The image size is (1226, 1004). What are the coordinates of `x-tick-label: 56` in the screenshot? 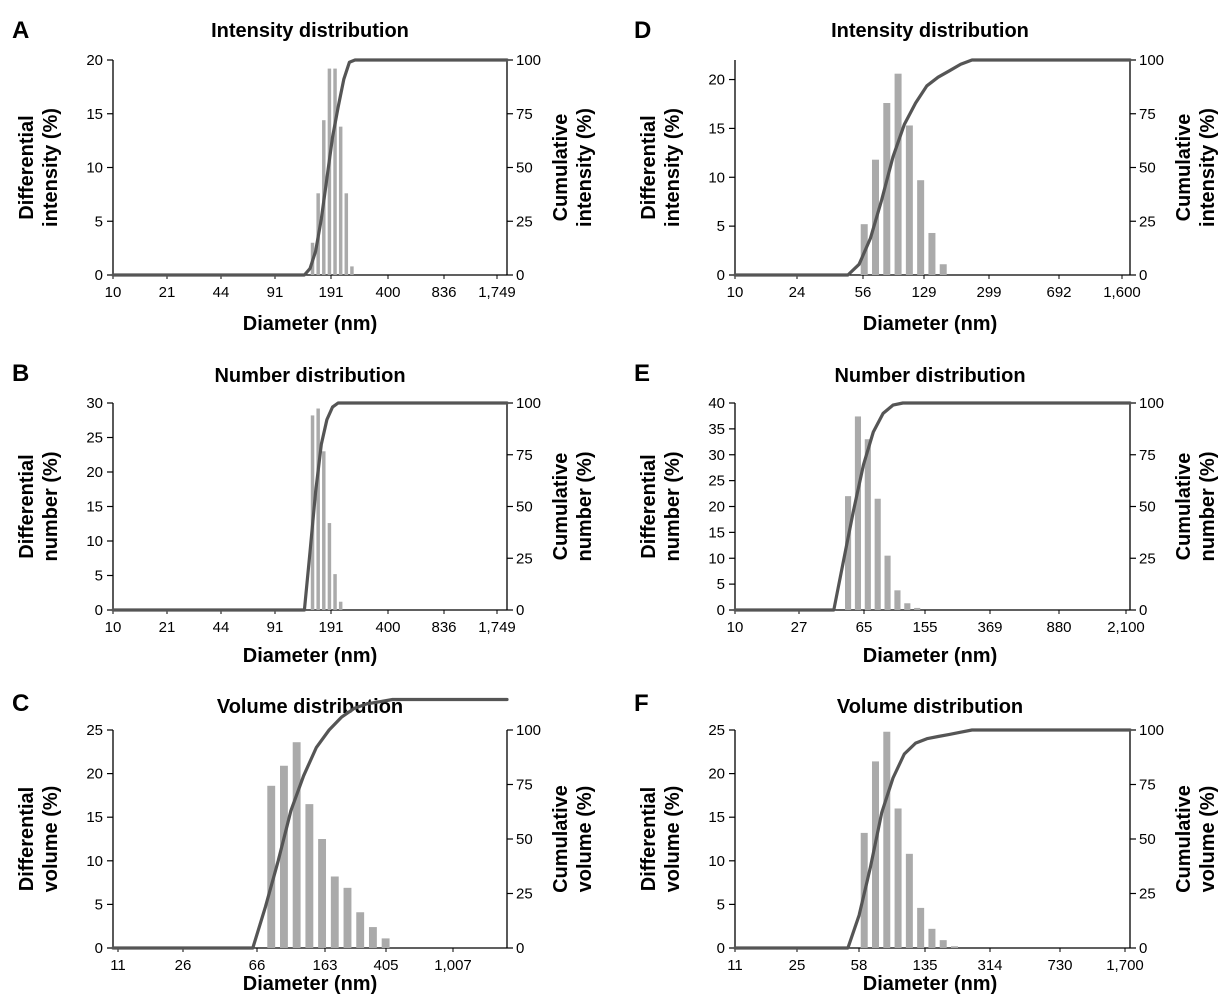 It's located at (863, 292).